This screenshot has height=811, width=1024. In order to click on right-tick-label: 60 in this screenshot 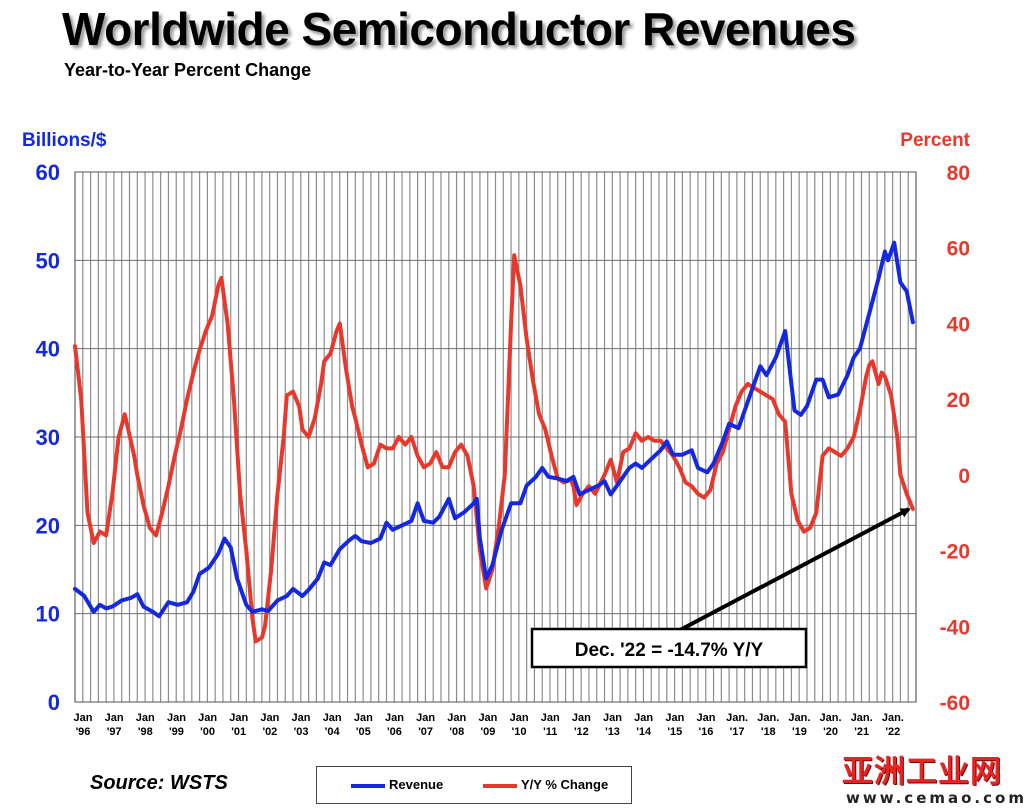, I will do `click(958, 249)`.